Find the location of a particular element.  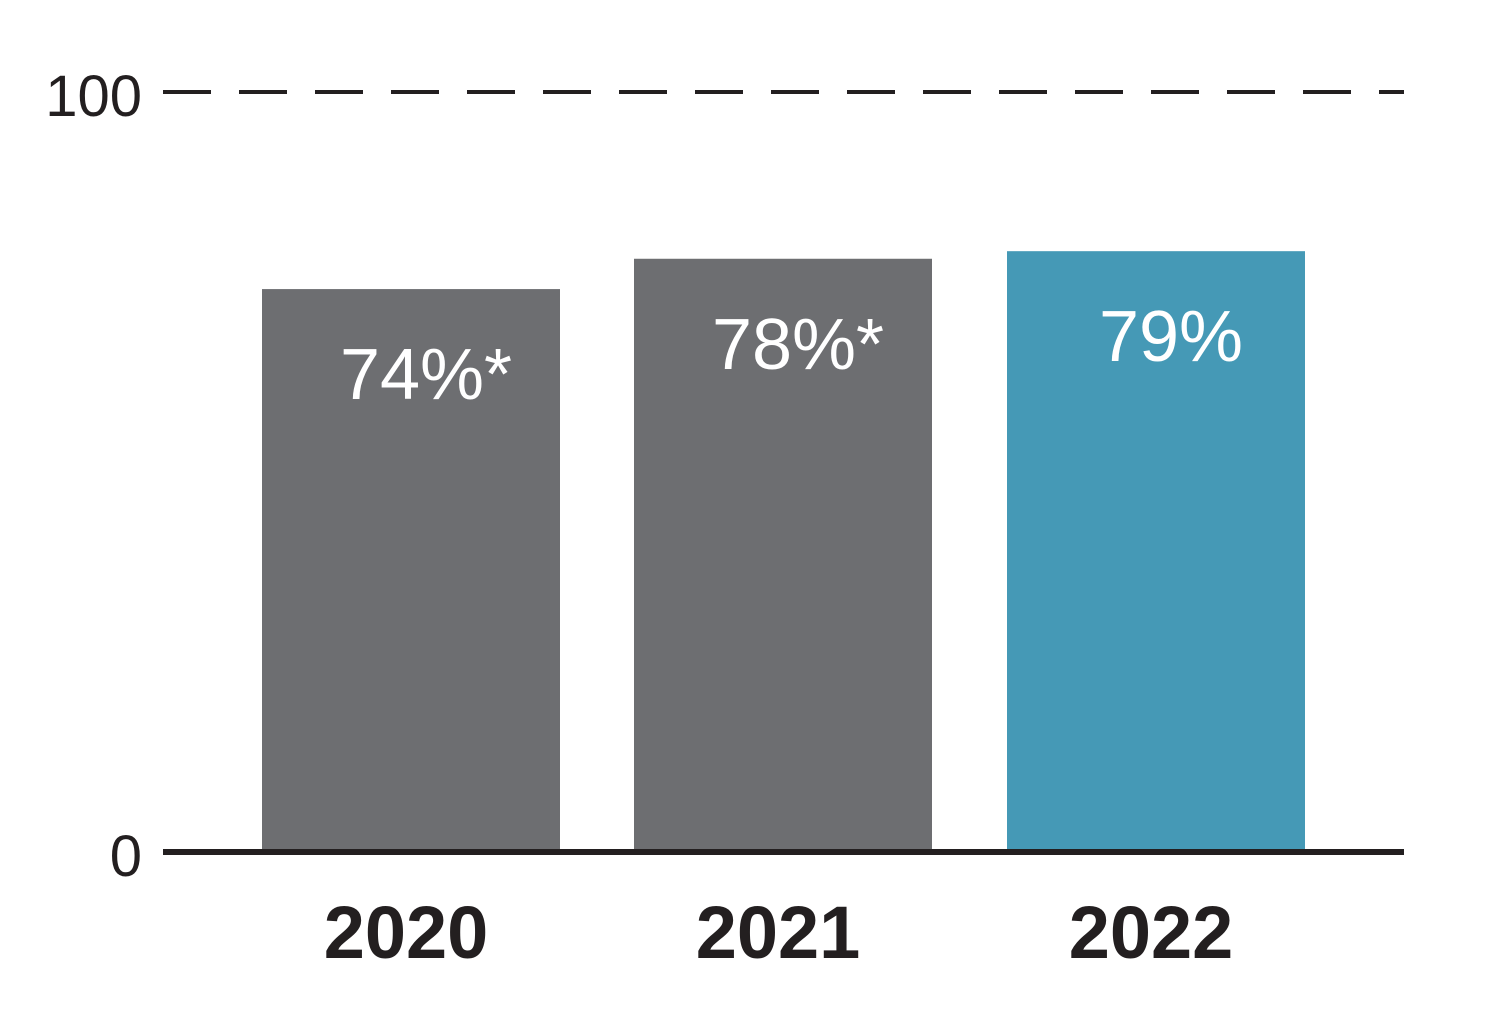

y-tick-label-max: 100 is located at coordinates (93, 96).